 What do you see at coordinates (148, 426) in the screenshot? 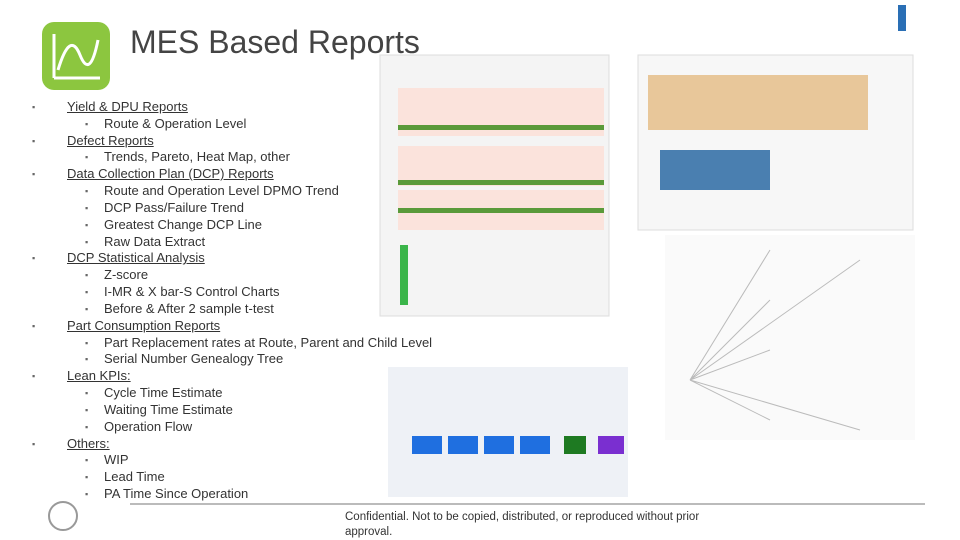
I see `sub-item: Operation Flow` at bounding box center [148, 426].